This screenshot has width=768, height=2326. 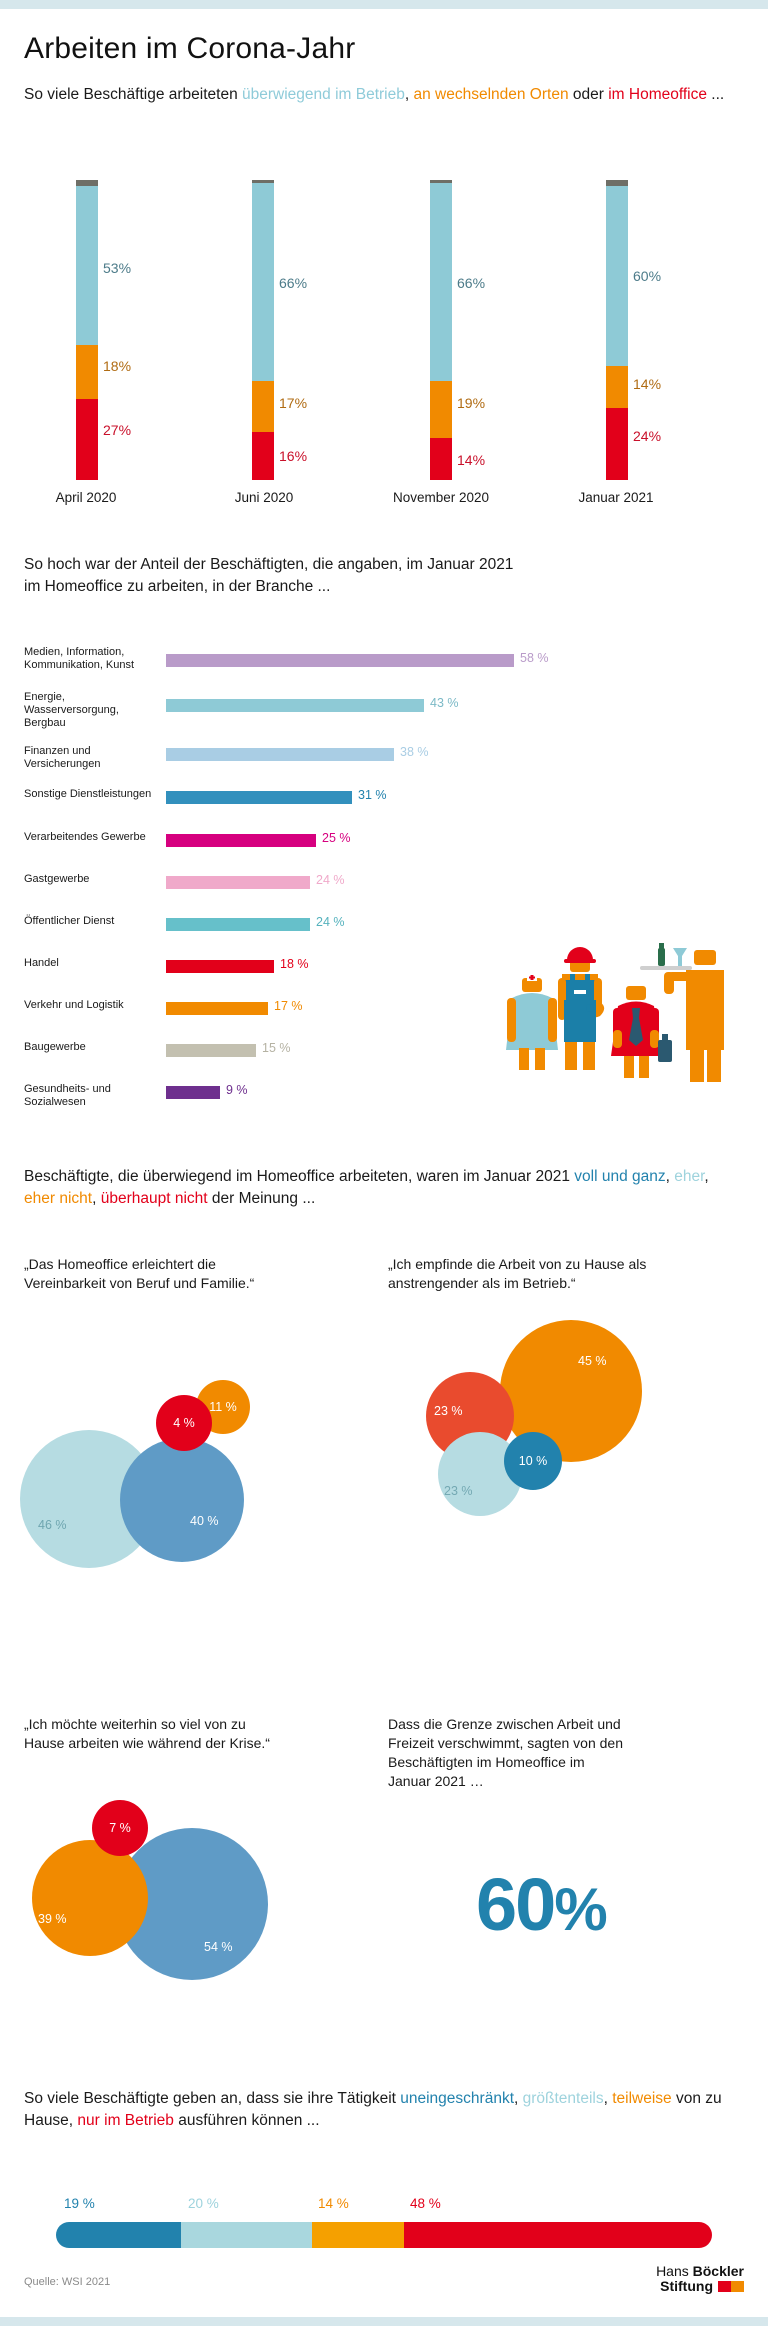 I want to click on logo-stiftung: Stiftung, so click(x=686, y=2286).